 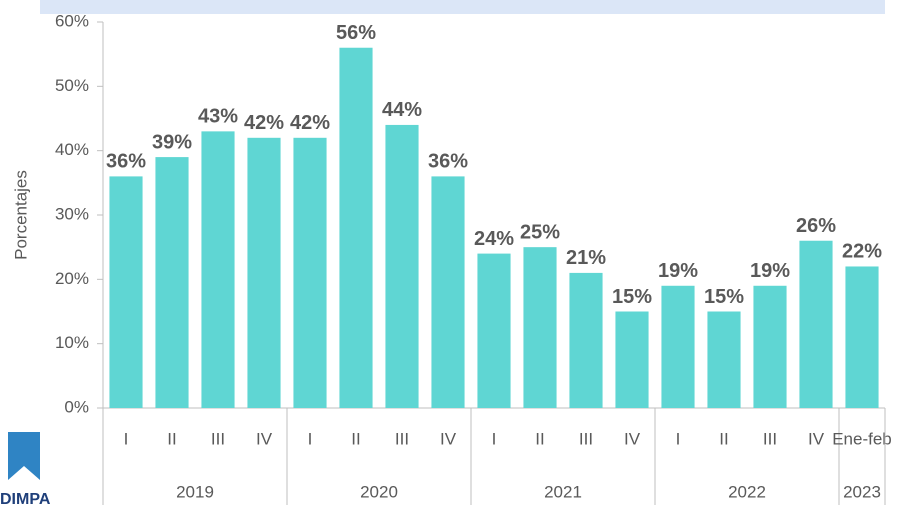 What do you see at coordinates (72, 20) in the screenshot?
I see `y-tick-label: 60%` at bounding box center [72, 20].